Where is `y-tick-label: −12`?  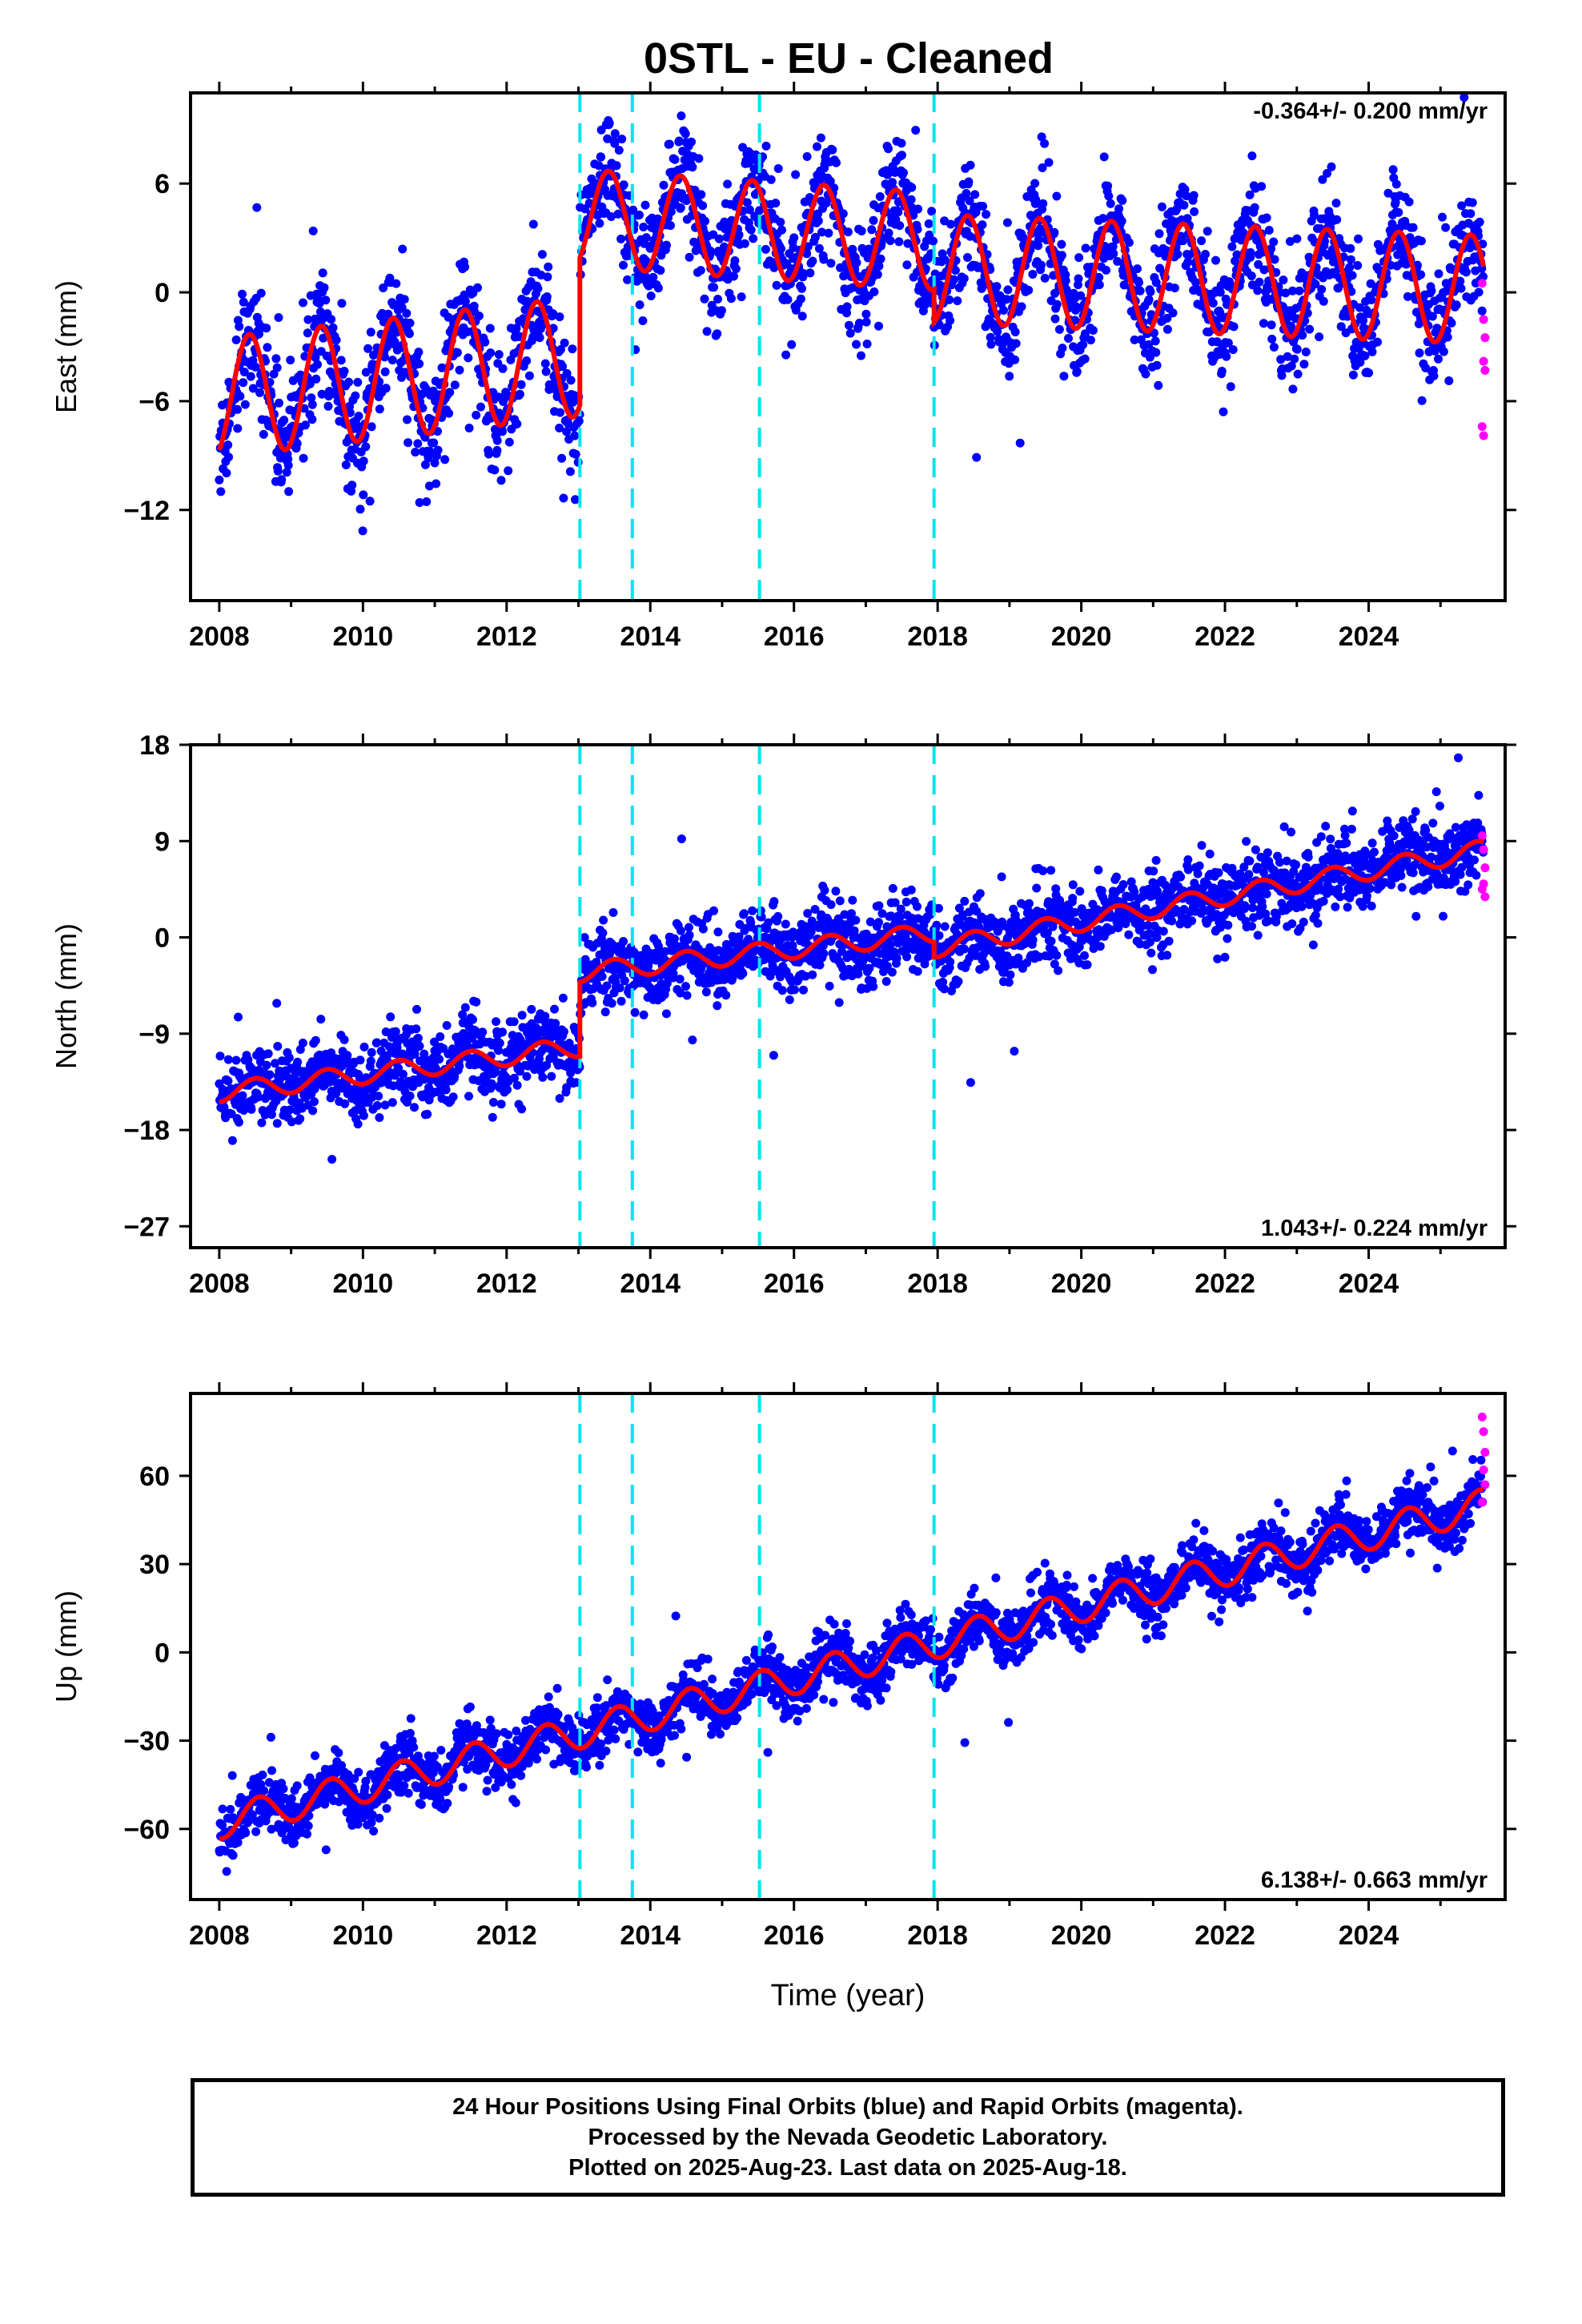 y-tick-label: −12 is located at coordinates (146, 511).